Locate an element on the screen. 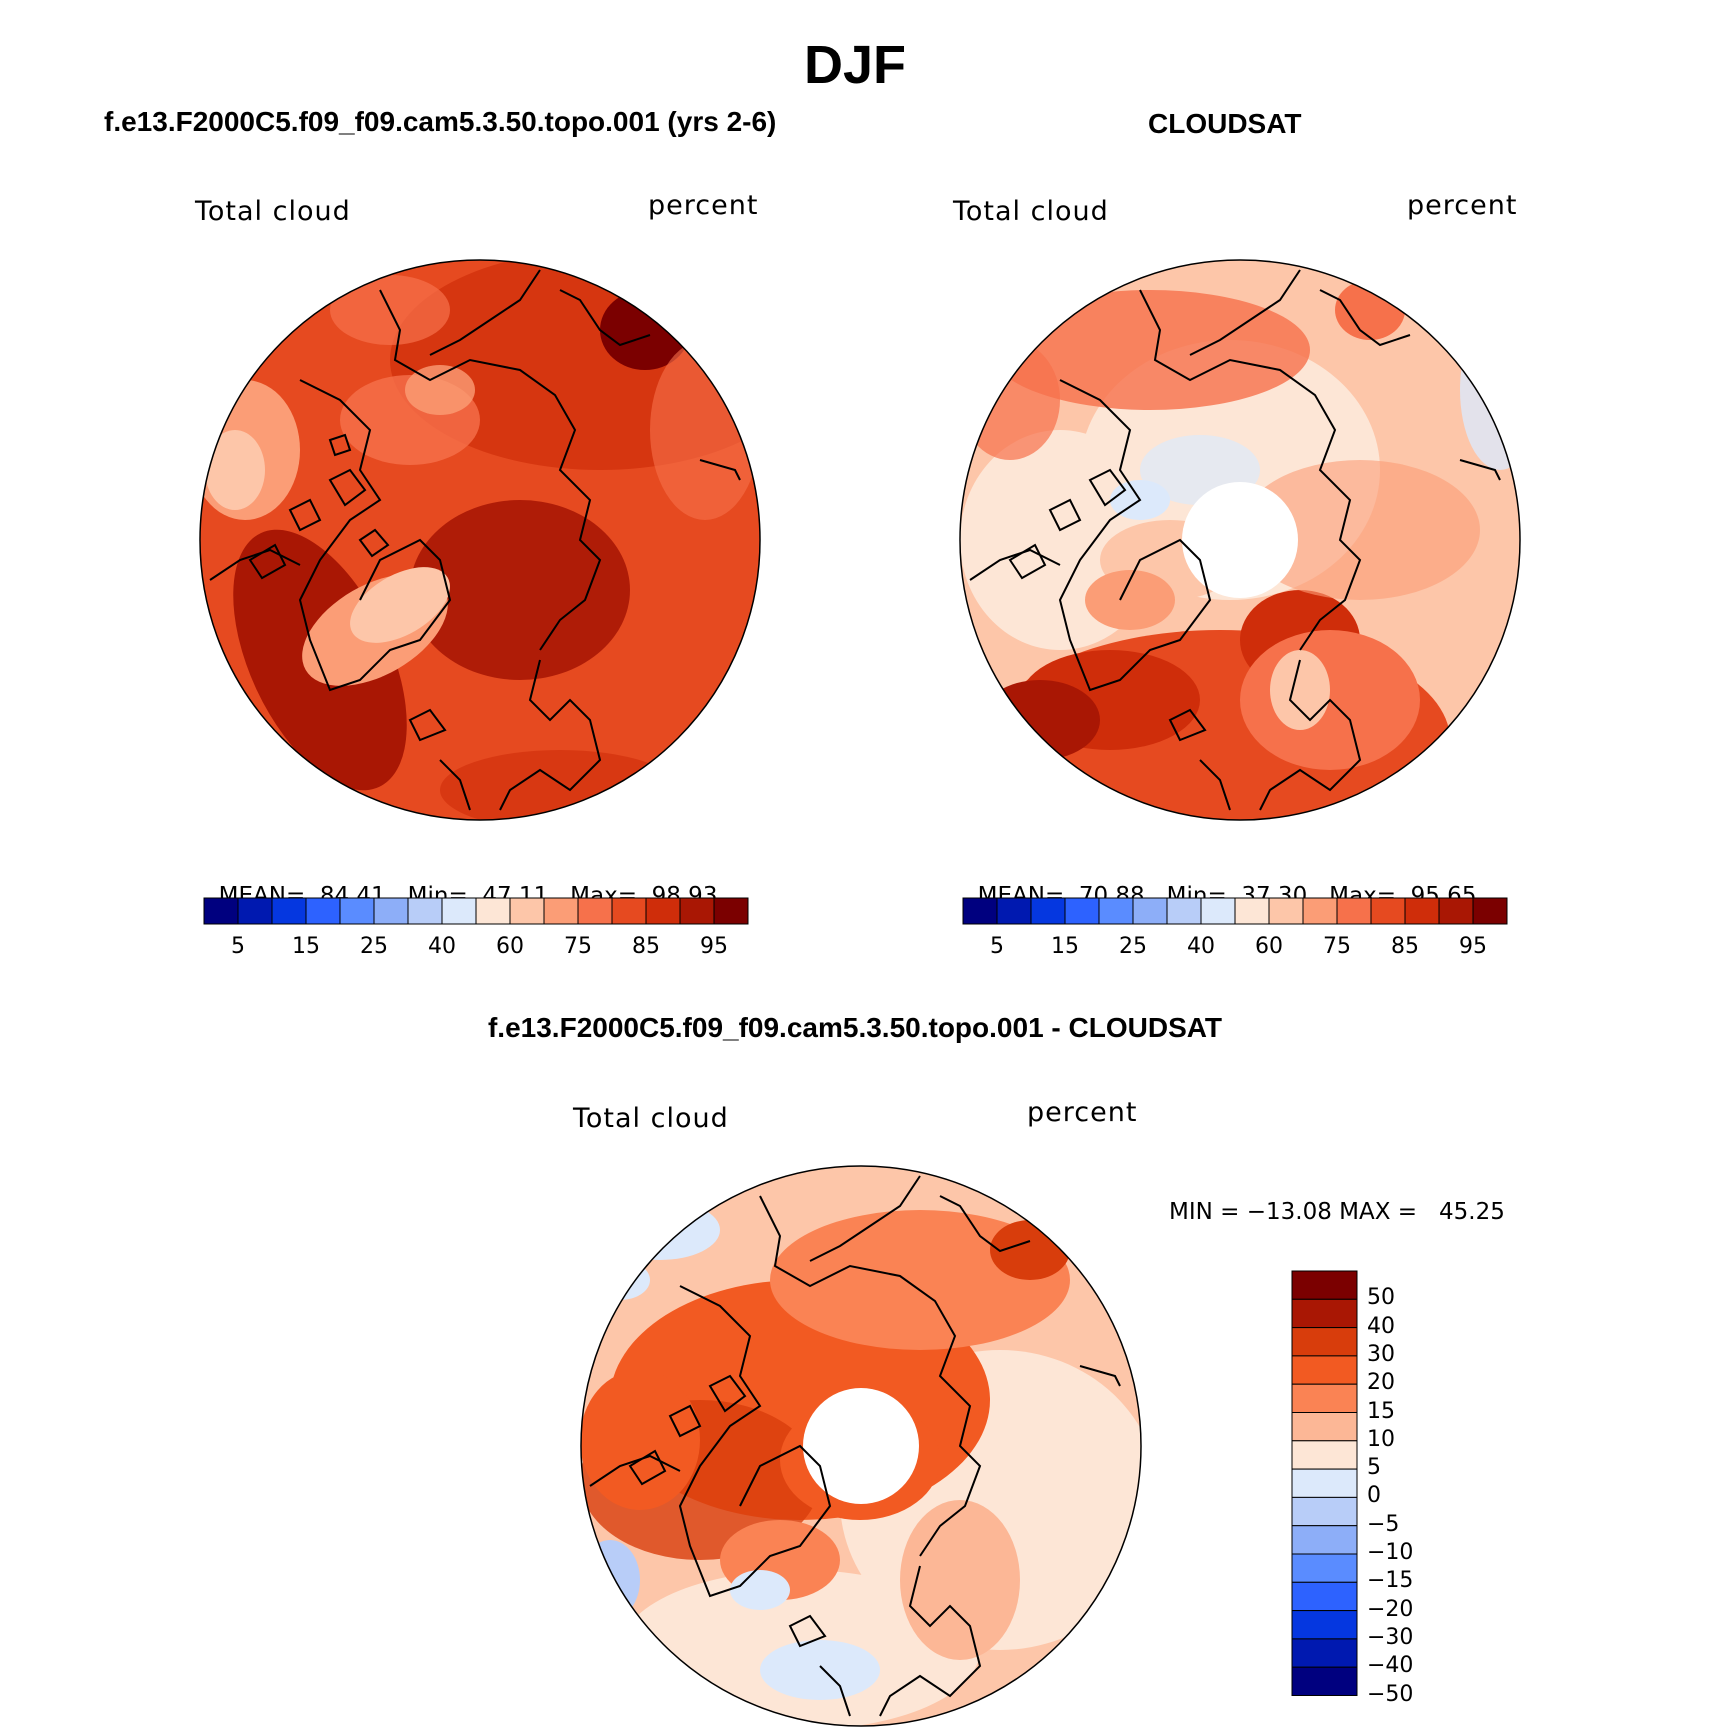  obs-colorbar is located at coordinates (1235, 911).